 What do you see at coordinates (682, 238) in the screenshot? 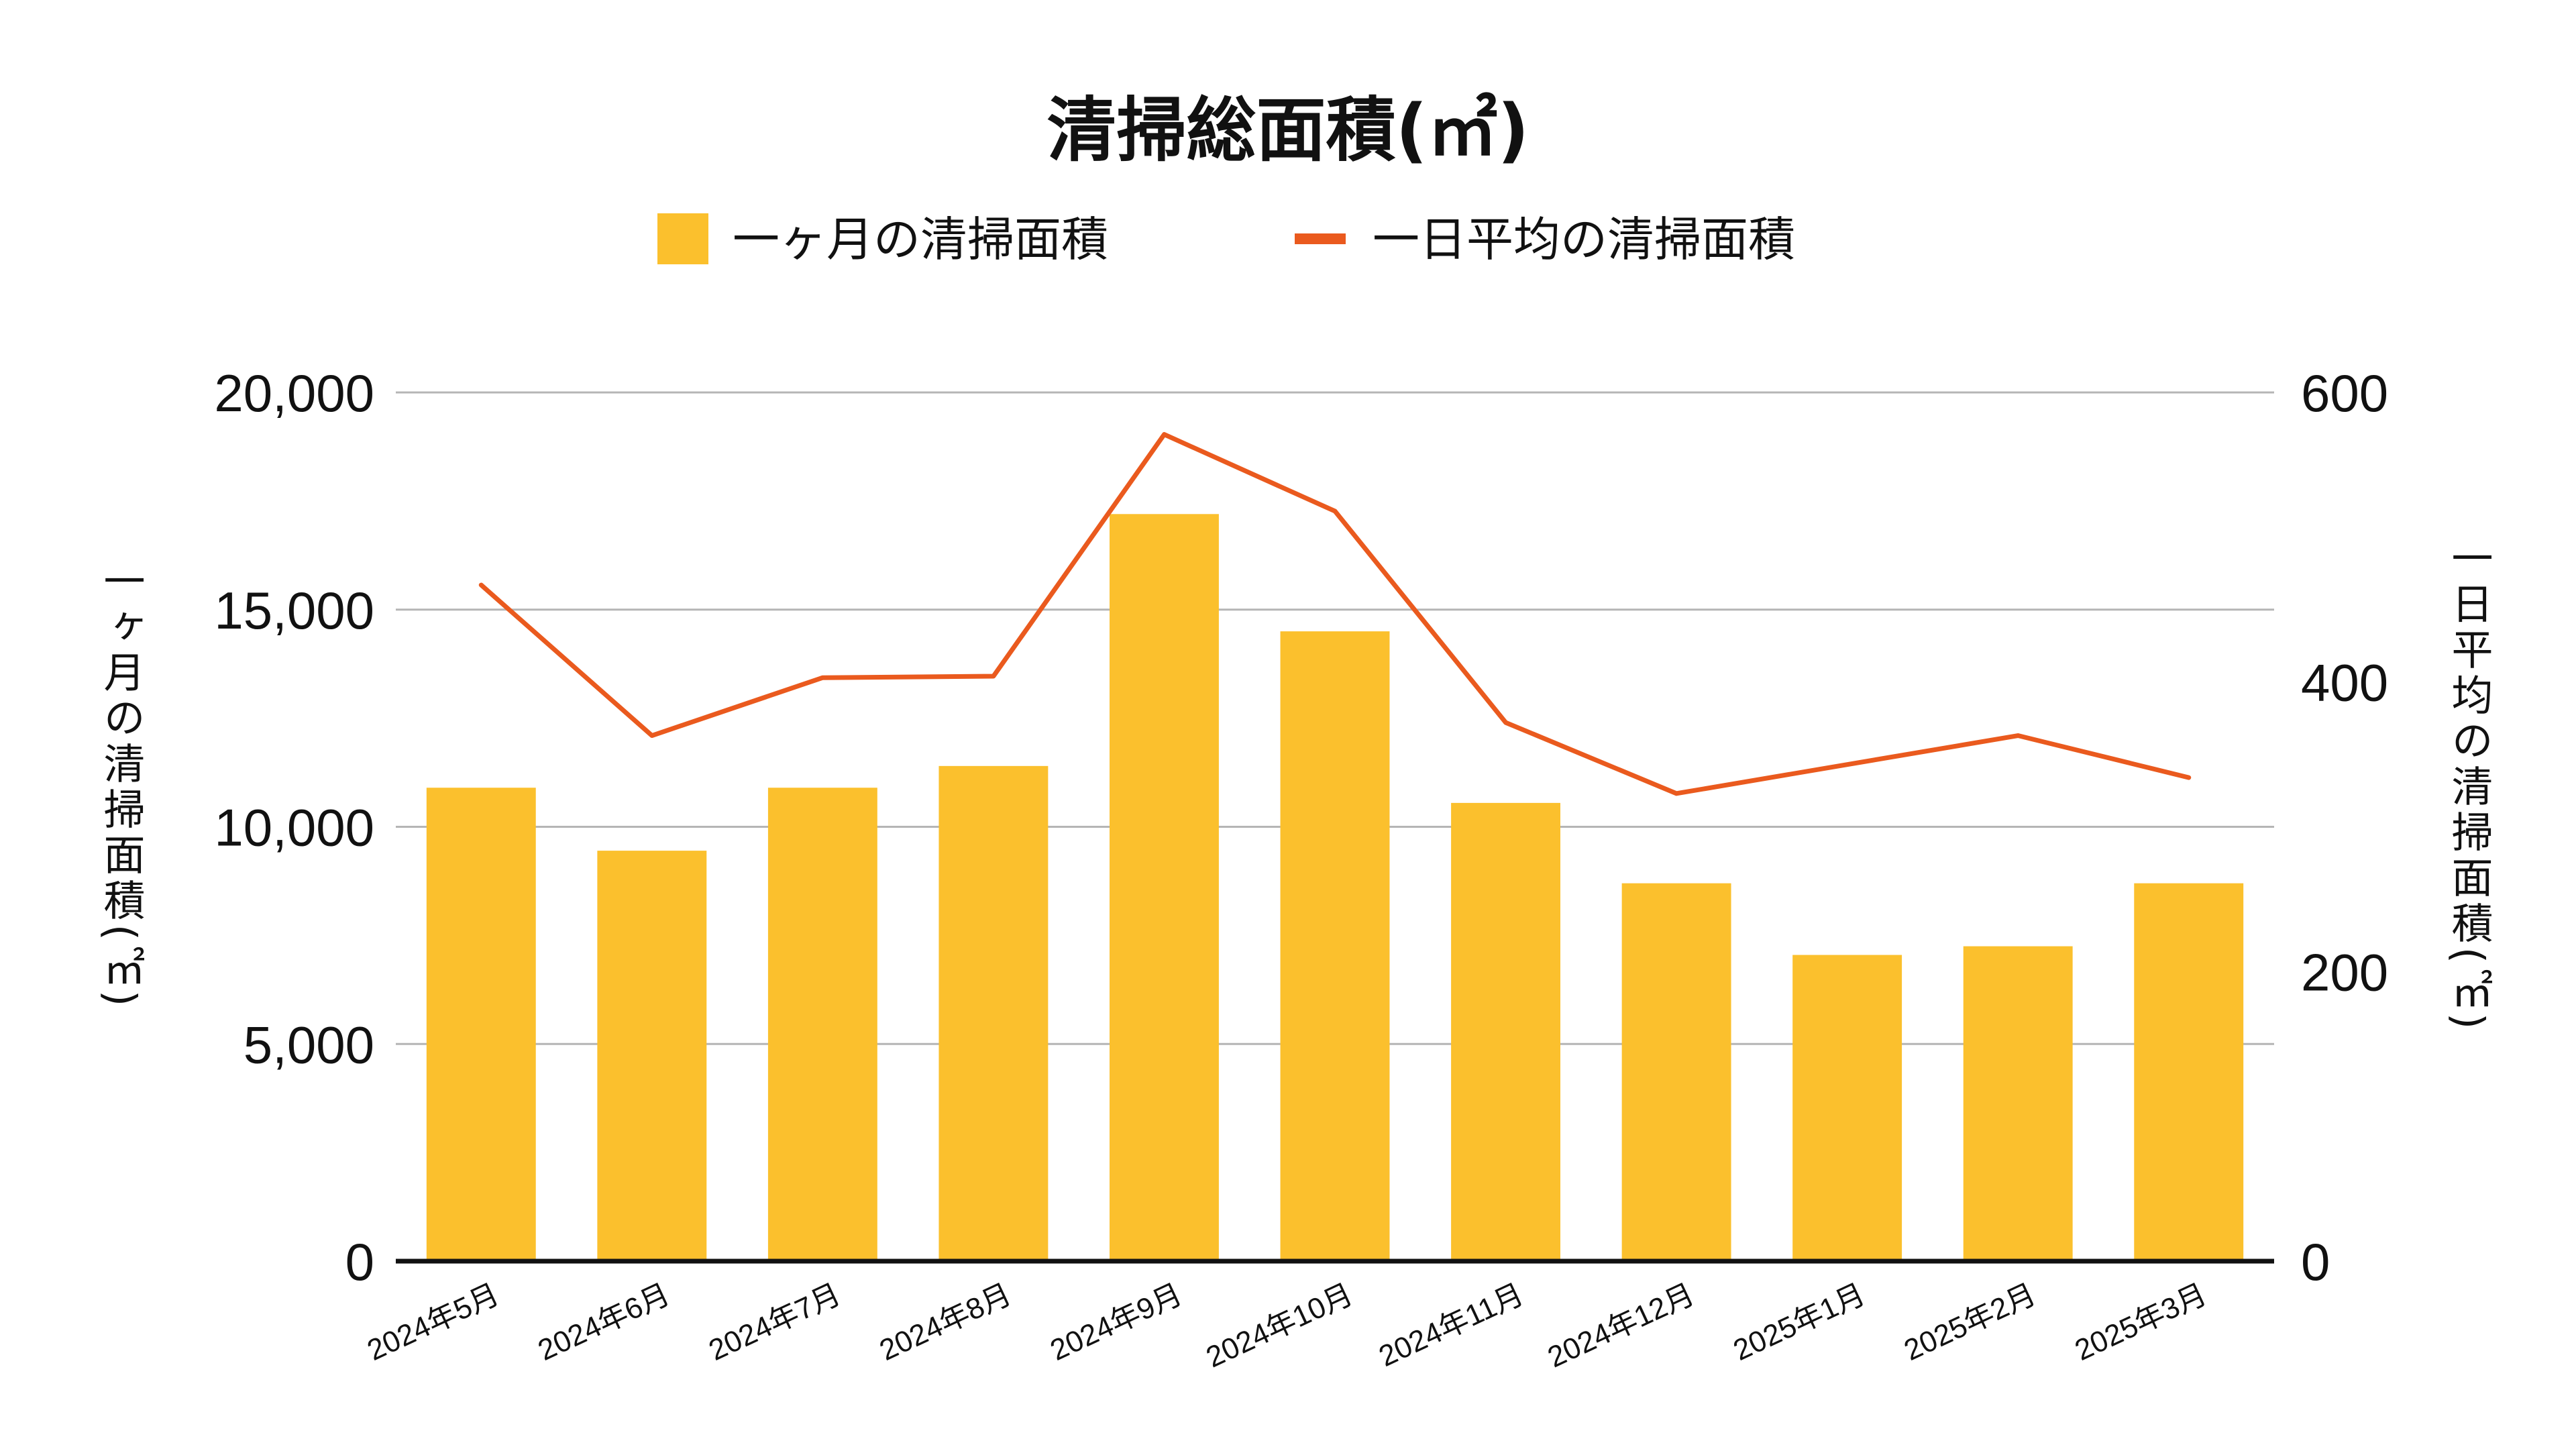
I see `legend-swatch-bar` at bounding box center [682, 238].